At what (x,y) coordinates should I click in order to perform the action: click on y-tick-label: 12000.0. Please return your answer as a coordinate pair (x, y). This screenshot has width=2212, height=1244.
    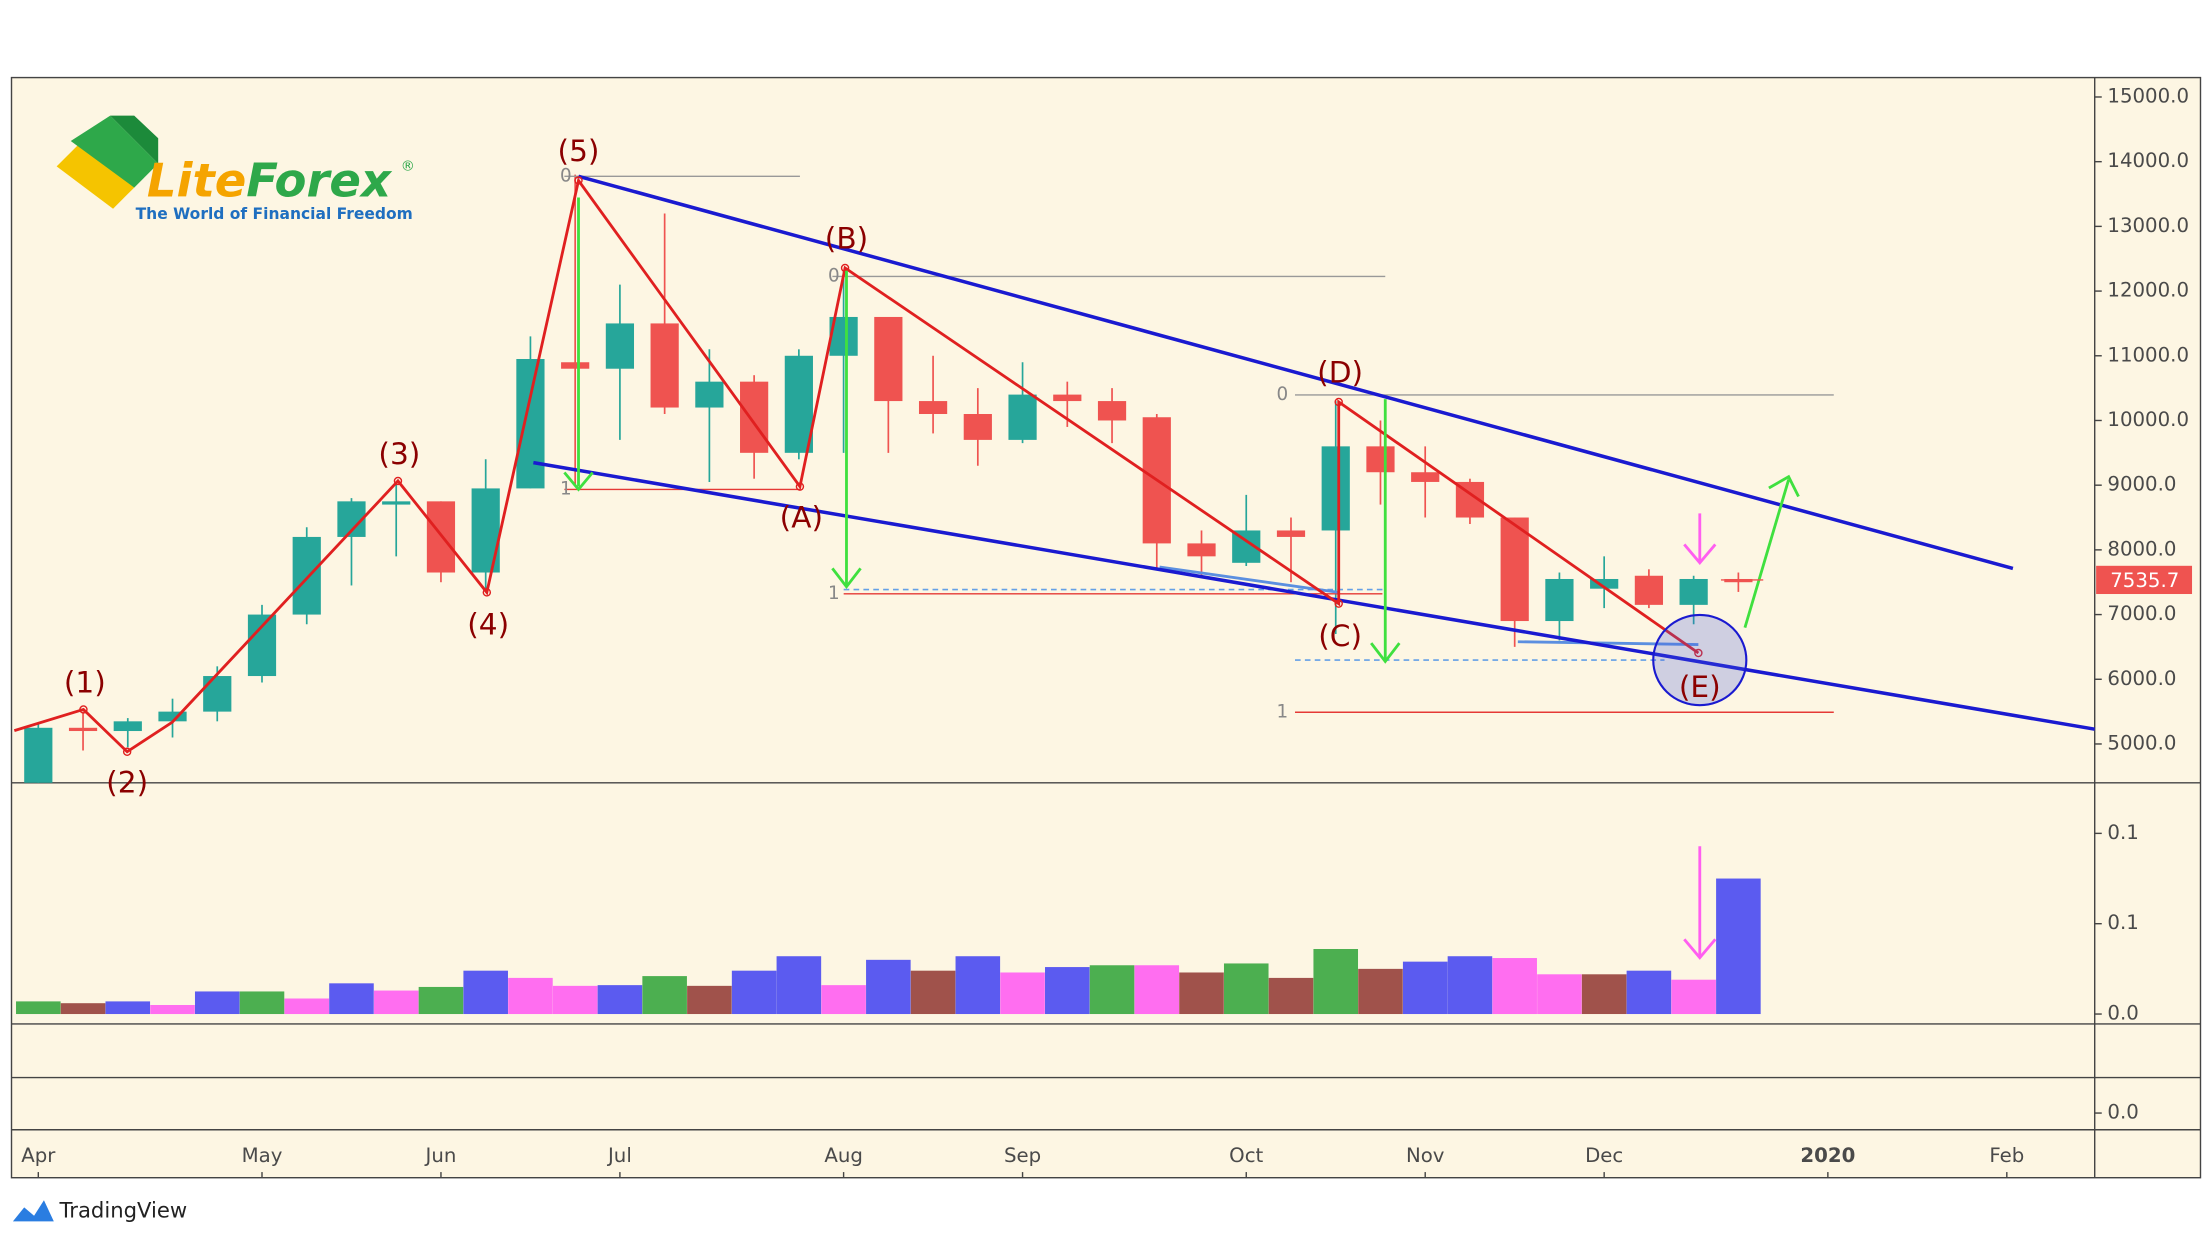
    Looking at the image, I should click on (2148, 290).